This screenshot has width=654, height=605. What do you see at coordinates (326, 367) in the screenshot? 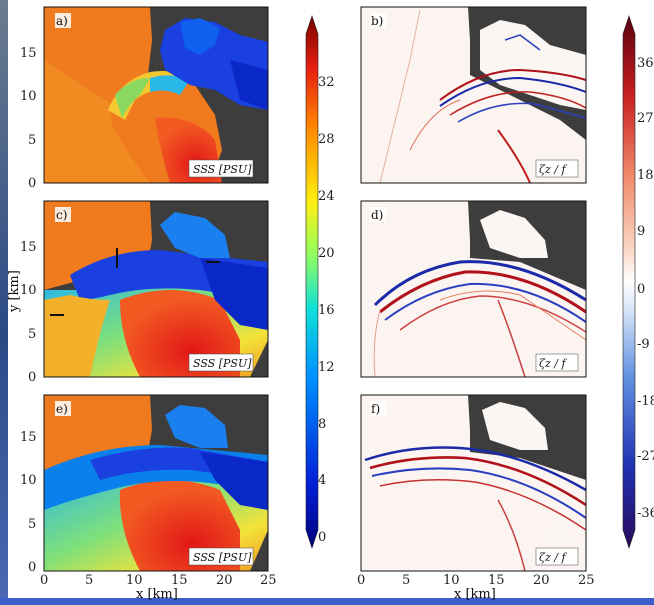
I see `cbar-s-12: 12` at bounding box center [326, 367].